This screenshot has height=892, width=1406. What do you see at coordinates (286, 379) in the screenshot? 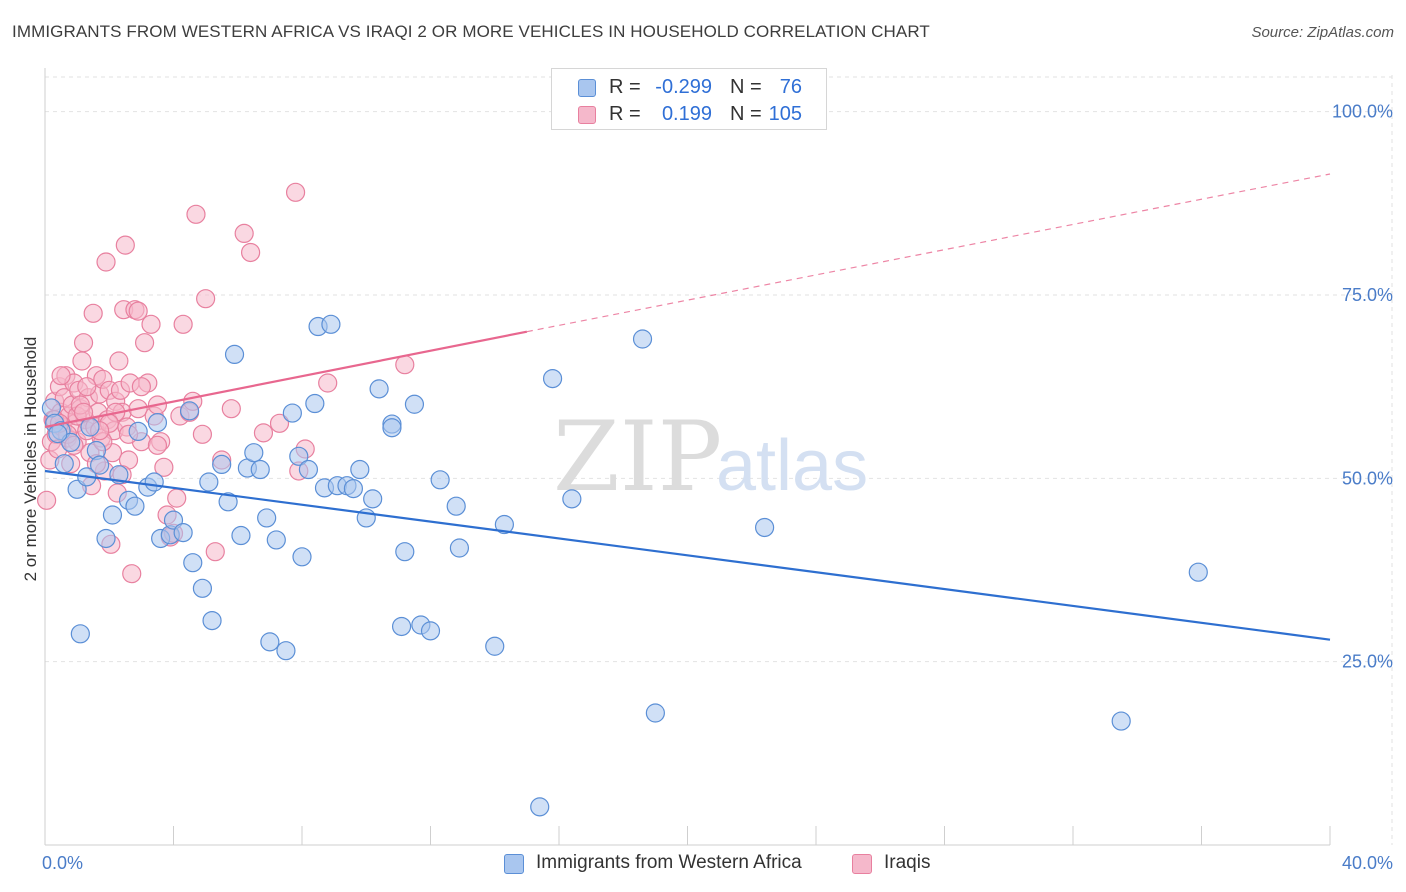
I see `iraqis-trend-line` at bounding box center [286, 379].